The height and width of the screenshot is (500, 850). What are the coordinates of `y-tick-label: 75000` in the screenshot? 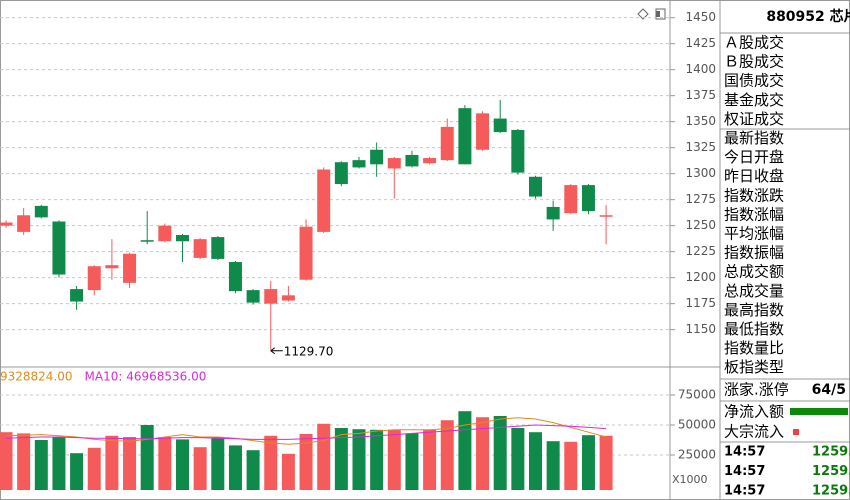 It's located at (697, 394).